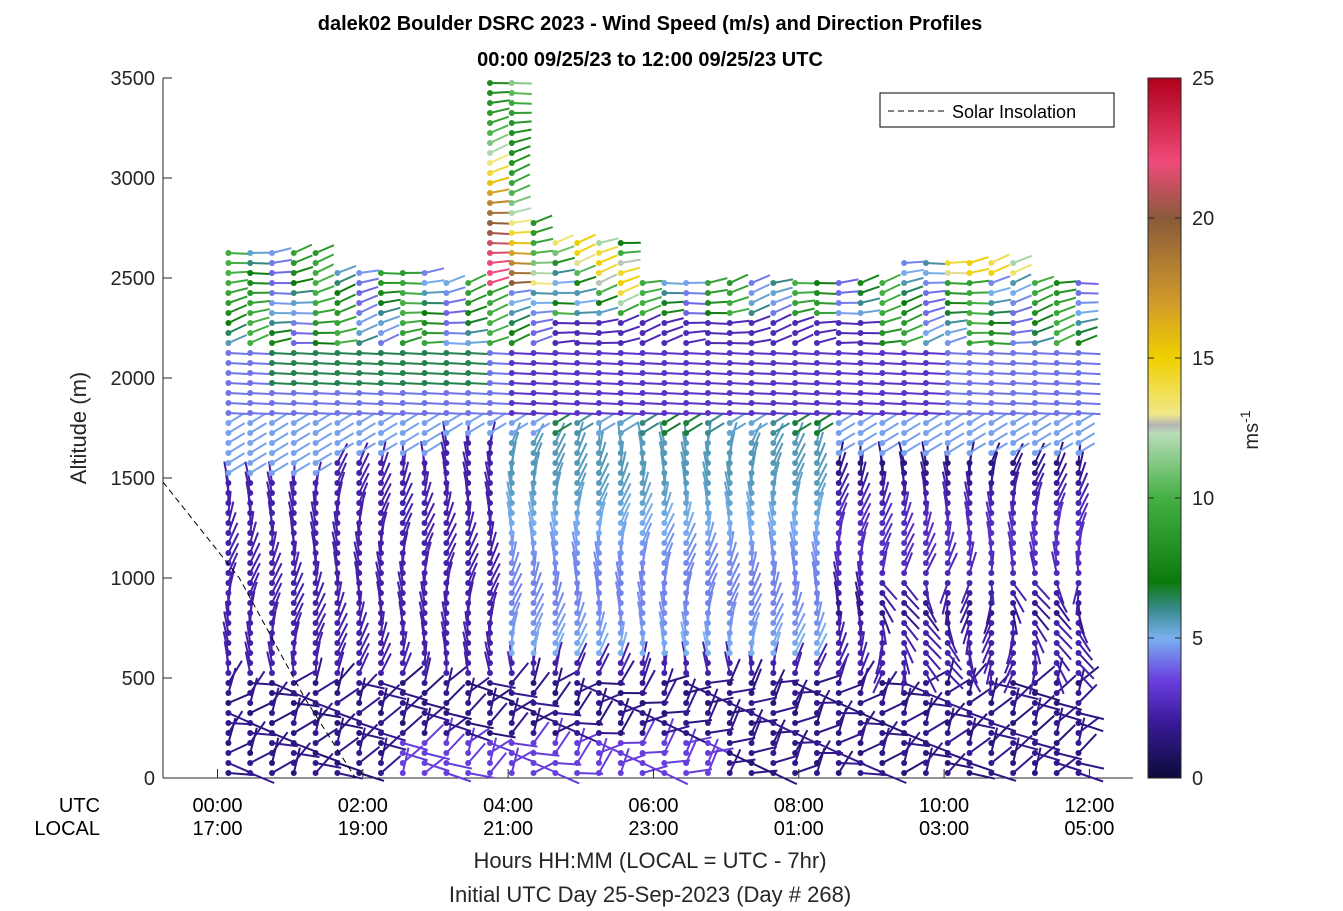 This screenshot has width=1343, height=911. Describe the element at coordinates (133, 279) in the screenshot. I see `y-tick-label: 2500` at that location.